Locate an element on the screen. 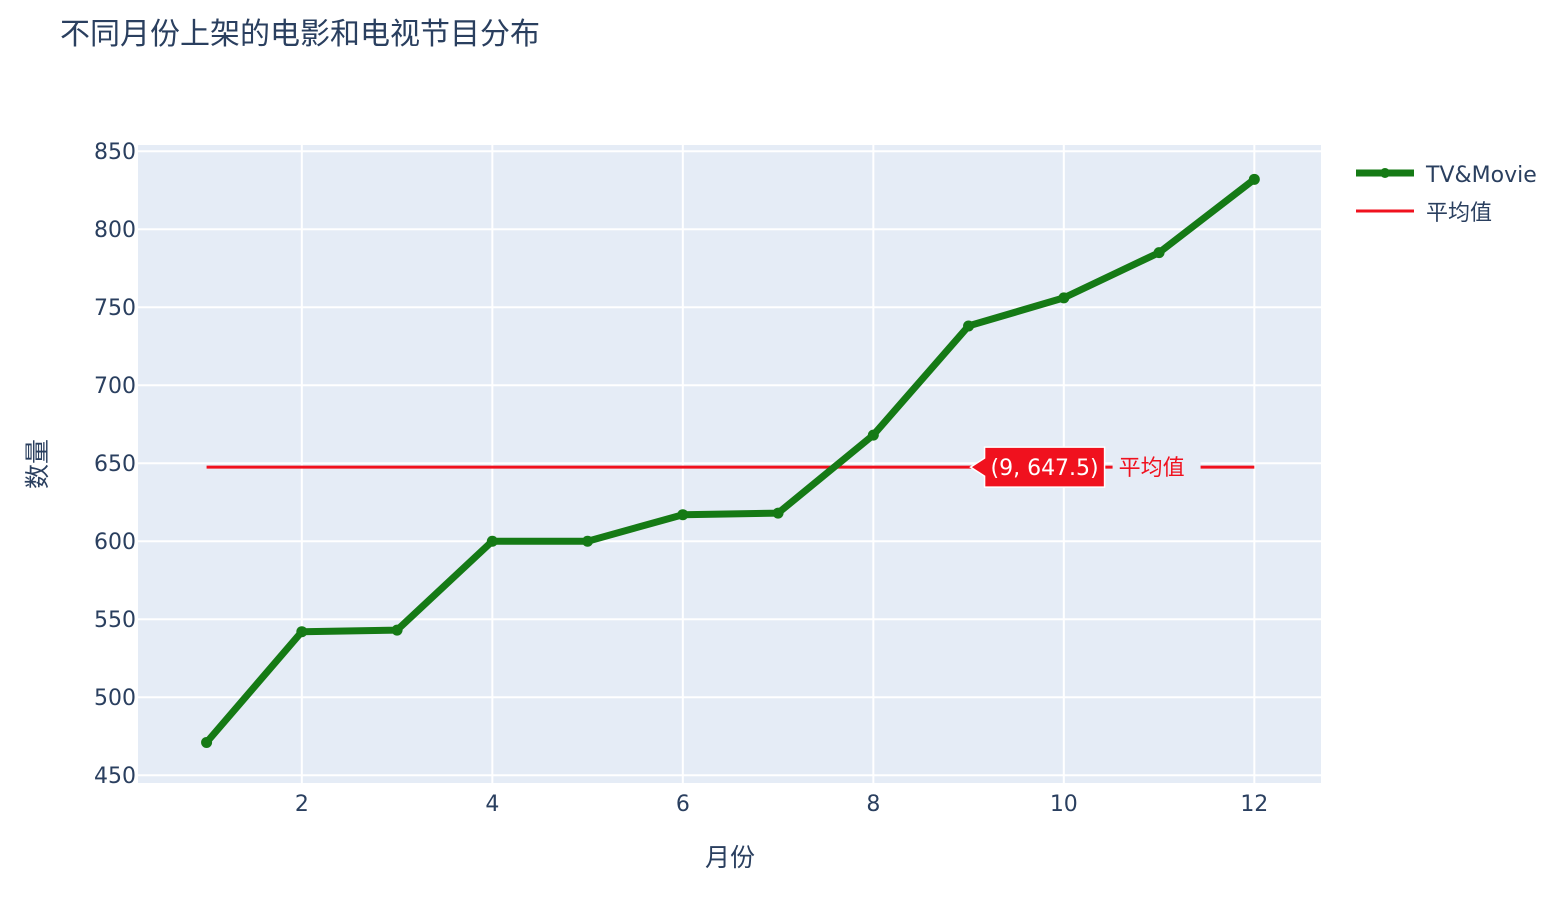 This screenshot has width=1562, height=908. x-axis-title-group: 月份 is located at coordinates (730, 857).